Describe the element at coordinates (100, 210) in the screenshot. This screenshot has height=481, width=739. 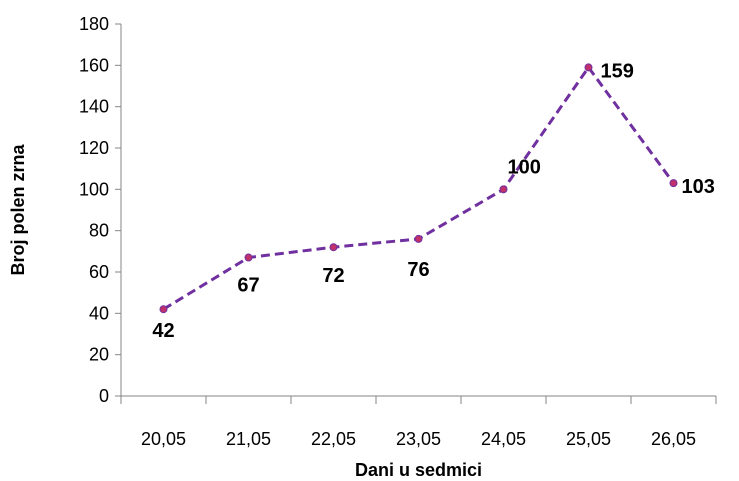
I see `y-axis: 0 20 40 60 80 100 120 140 160 180` at that location.